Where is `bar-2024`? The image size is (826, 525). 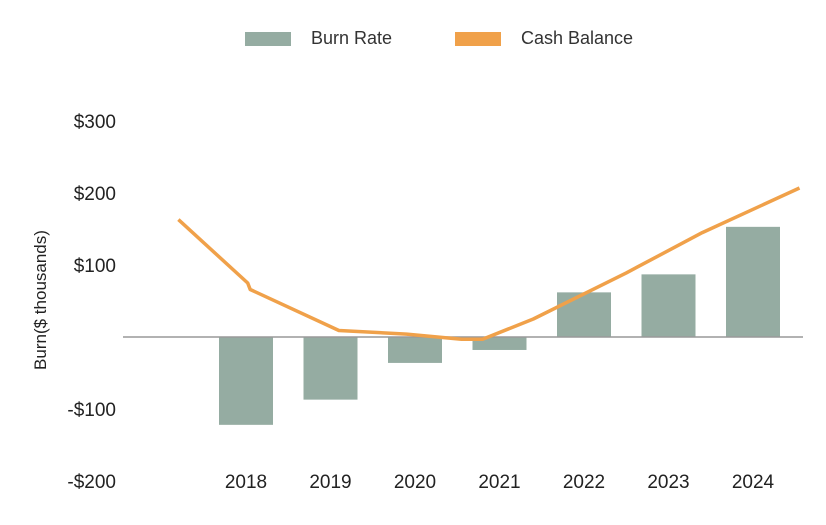 bar-2024 is located at coordinates (753, 281).